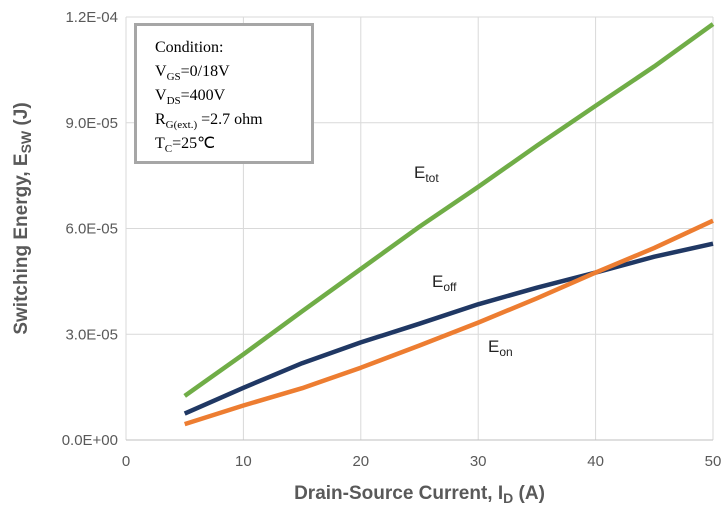 Image resolution: width=725 pixels, height=508 pixels. Describe the element at coordinates (91, 334) in the screenshot. I see `y-tick-label: 3.0E-05` at that location.